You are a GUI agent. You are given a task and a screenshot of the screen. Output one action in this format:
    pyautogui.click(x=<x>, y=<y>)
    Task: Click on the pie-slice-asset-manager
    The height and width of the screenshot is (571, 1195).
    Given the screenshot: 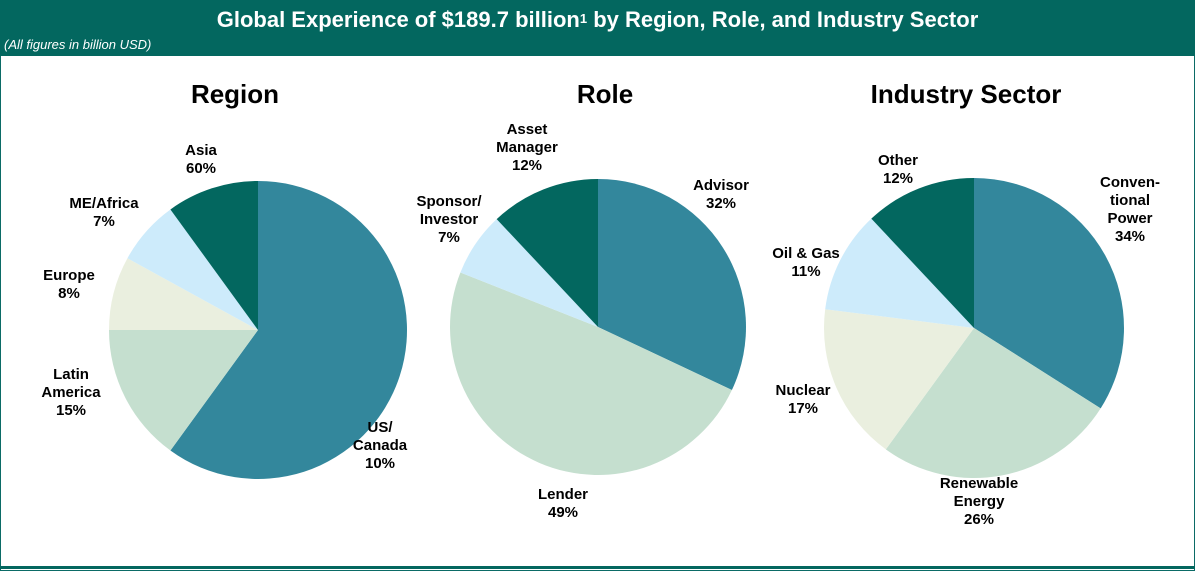 What is the action you would take?
    pyautogui.click(x=547, y=253)
    